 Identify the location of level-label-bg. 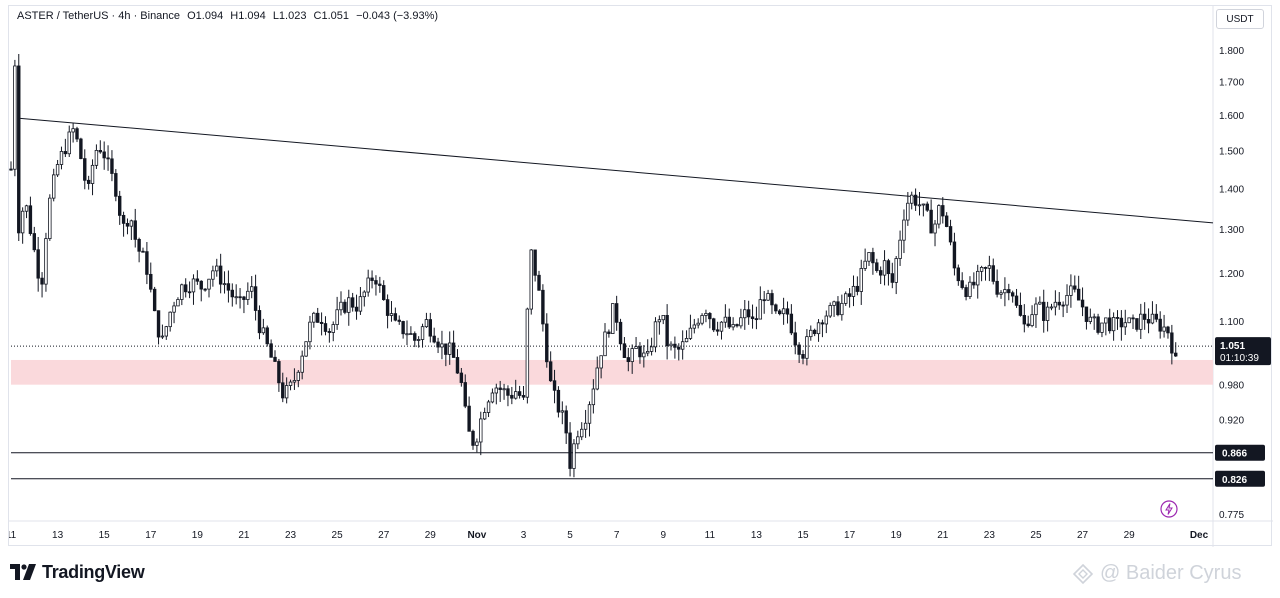
(1240, 478).